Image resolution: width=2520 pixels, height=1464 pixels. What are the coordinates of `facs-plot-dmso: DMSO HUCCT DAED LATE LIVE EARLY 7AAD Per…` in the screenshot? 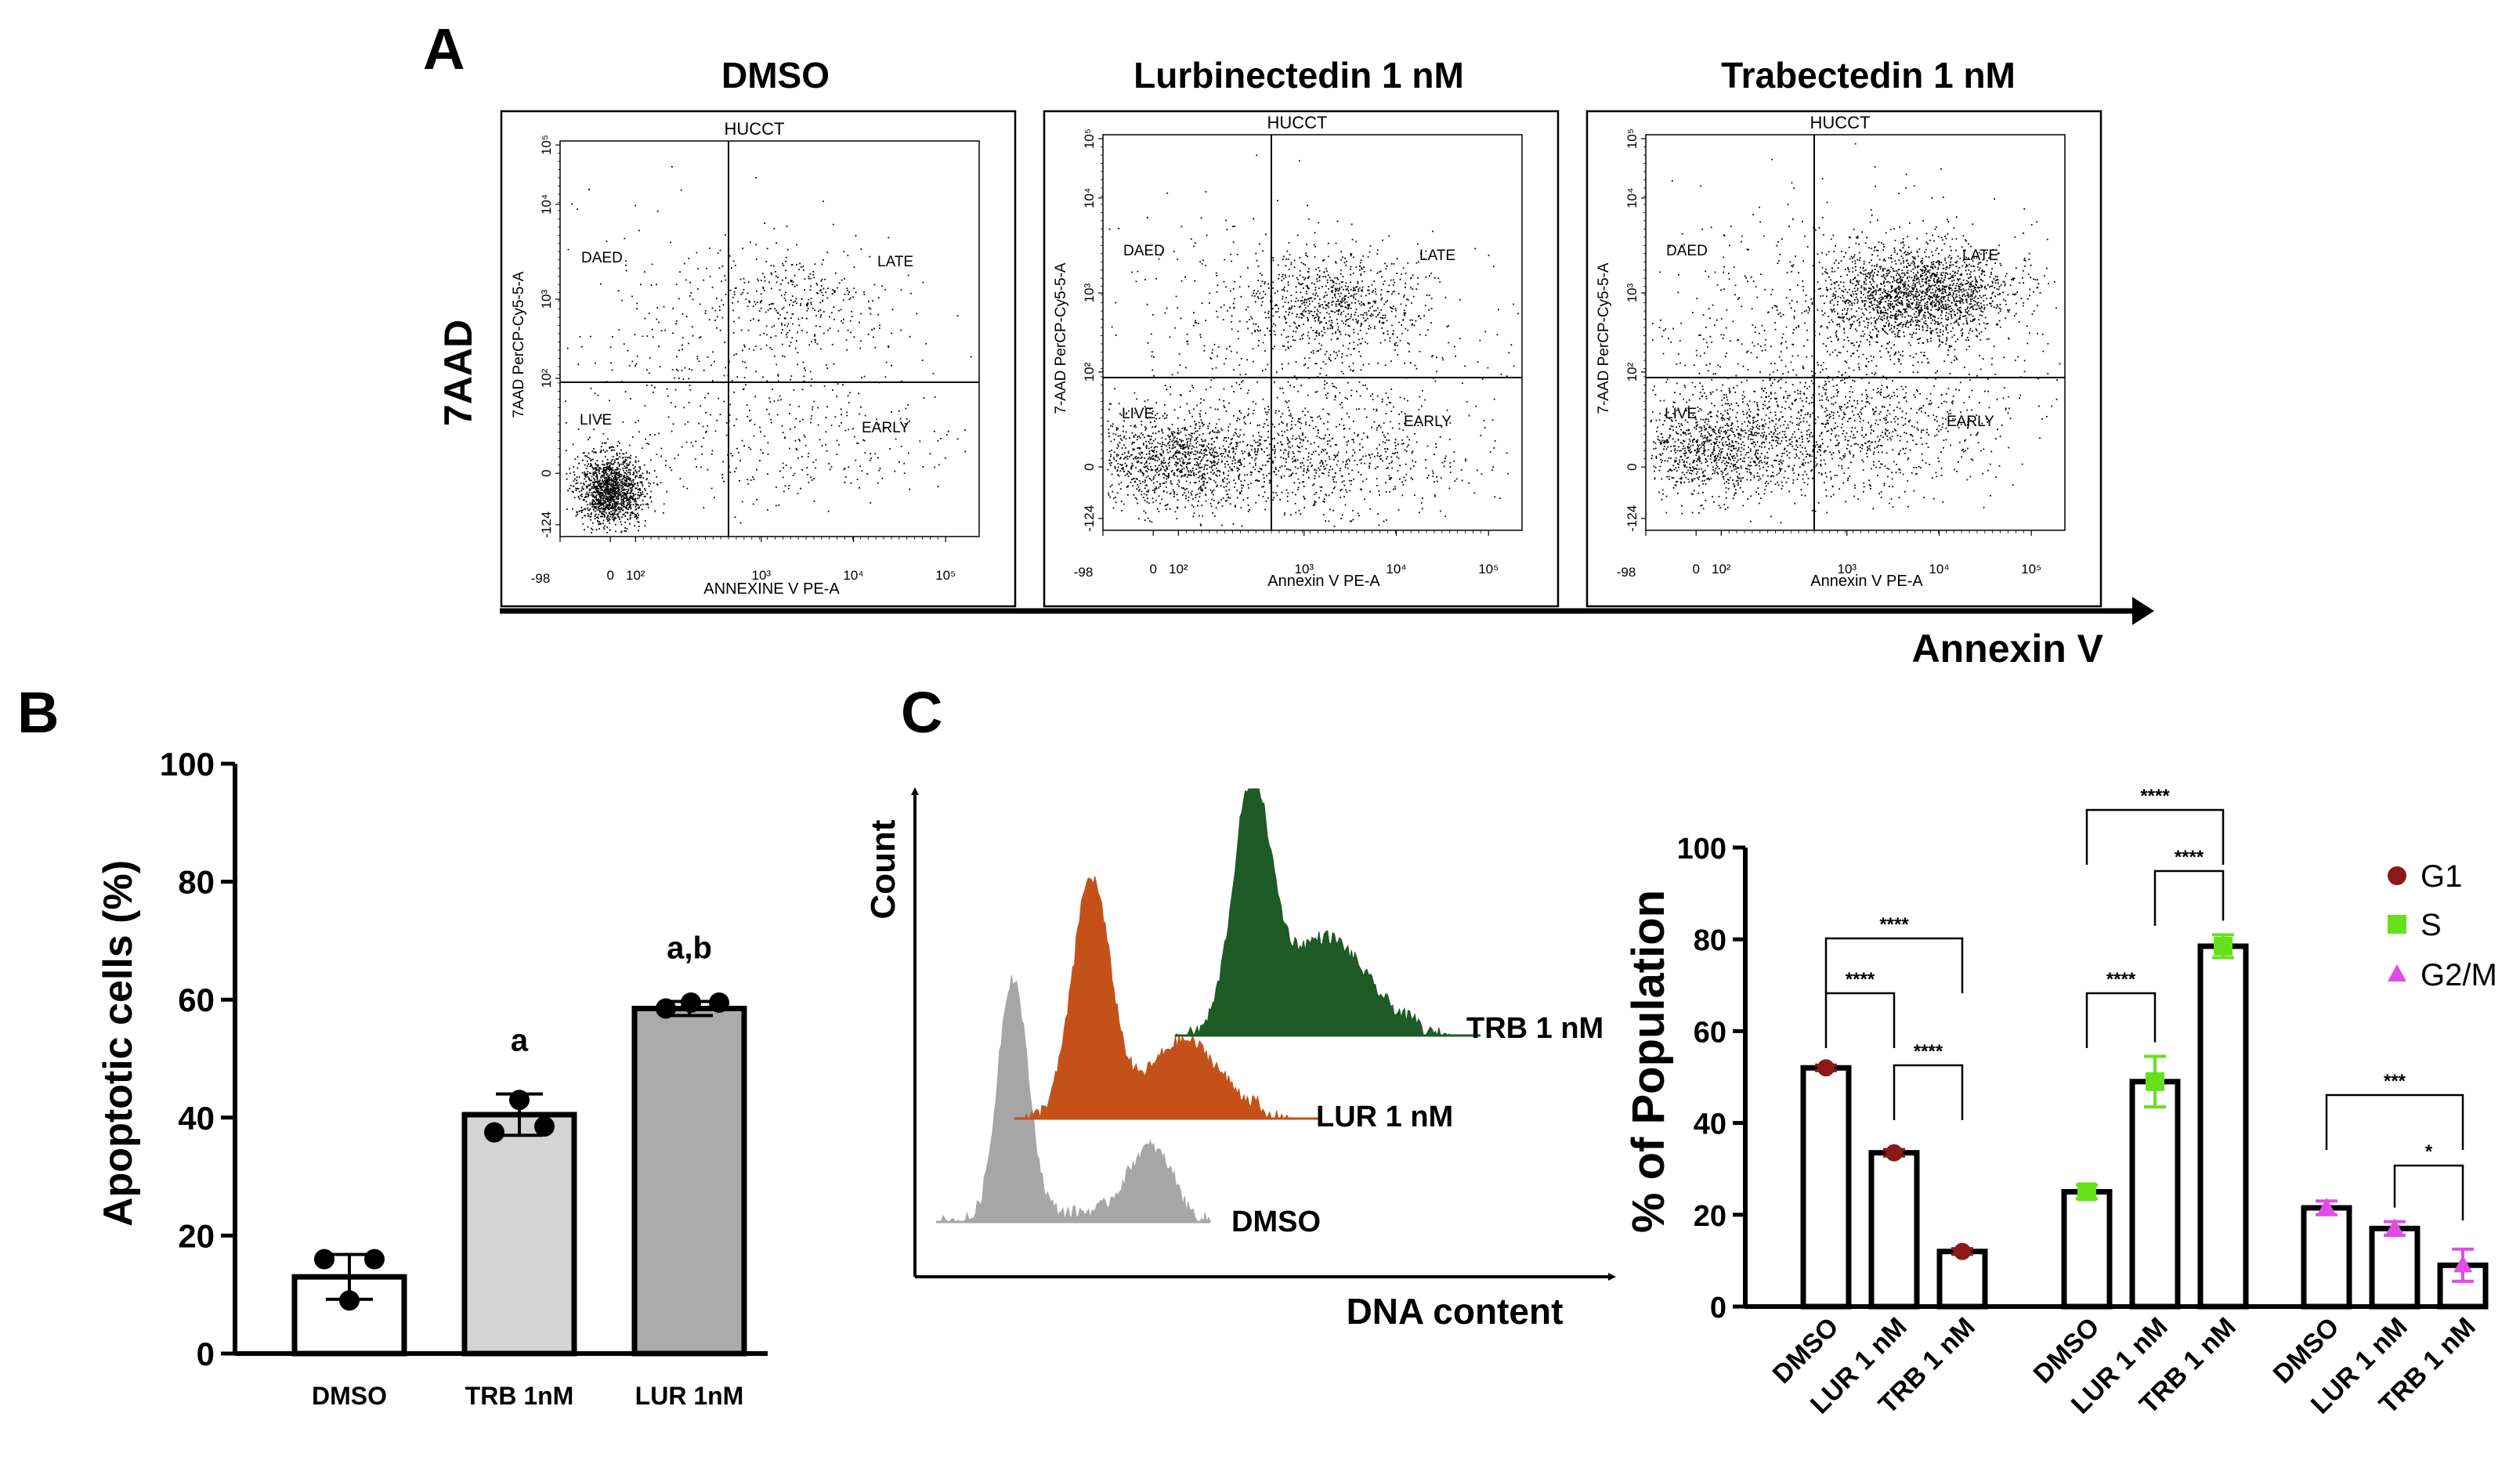 It's located at (758, 331).